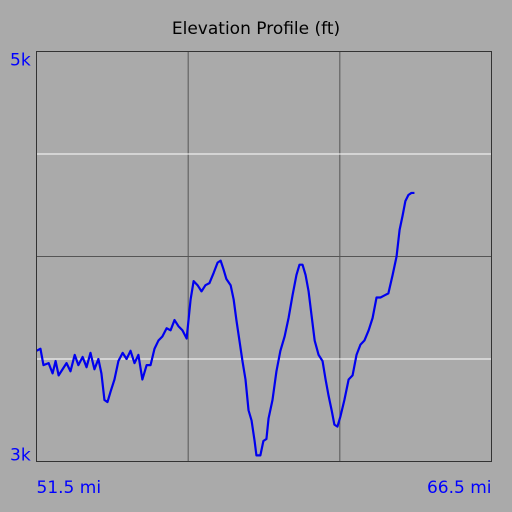  I want to click on chart-title: Elevation Profile (ft), so click(256, 29).